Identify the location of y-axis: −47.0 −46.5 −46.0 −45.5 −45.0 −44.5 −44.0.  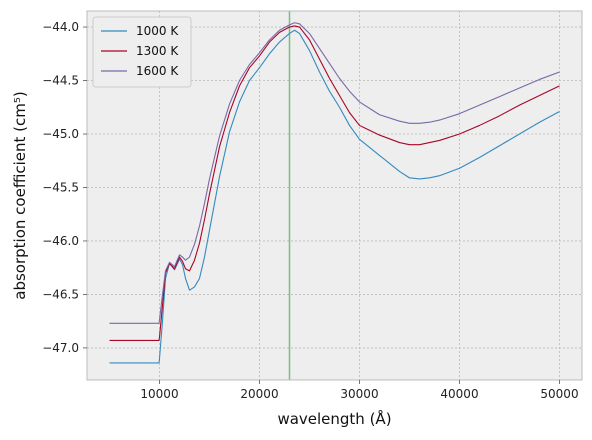
(64, 187).